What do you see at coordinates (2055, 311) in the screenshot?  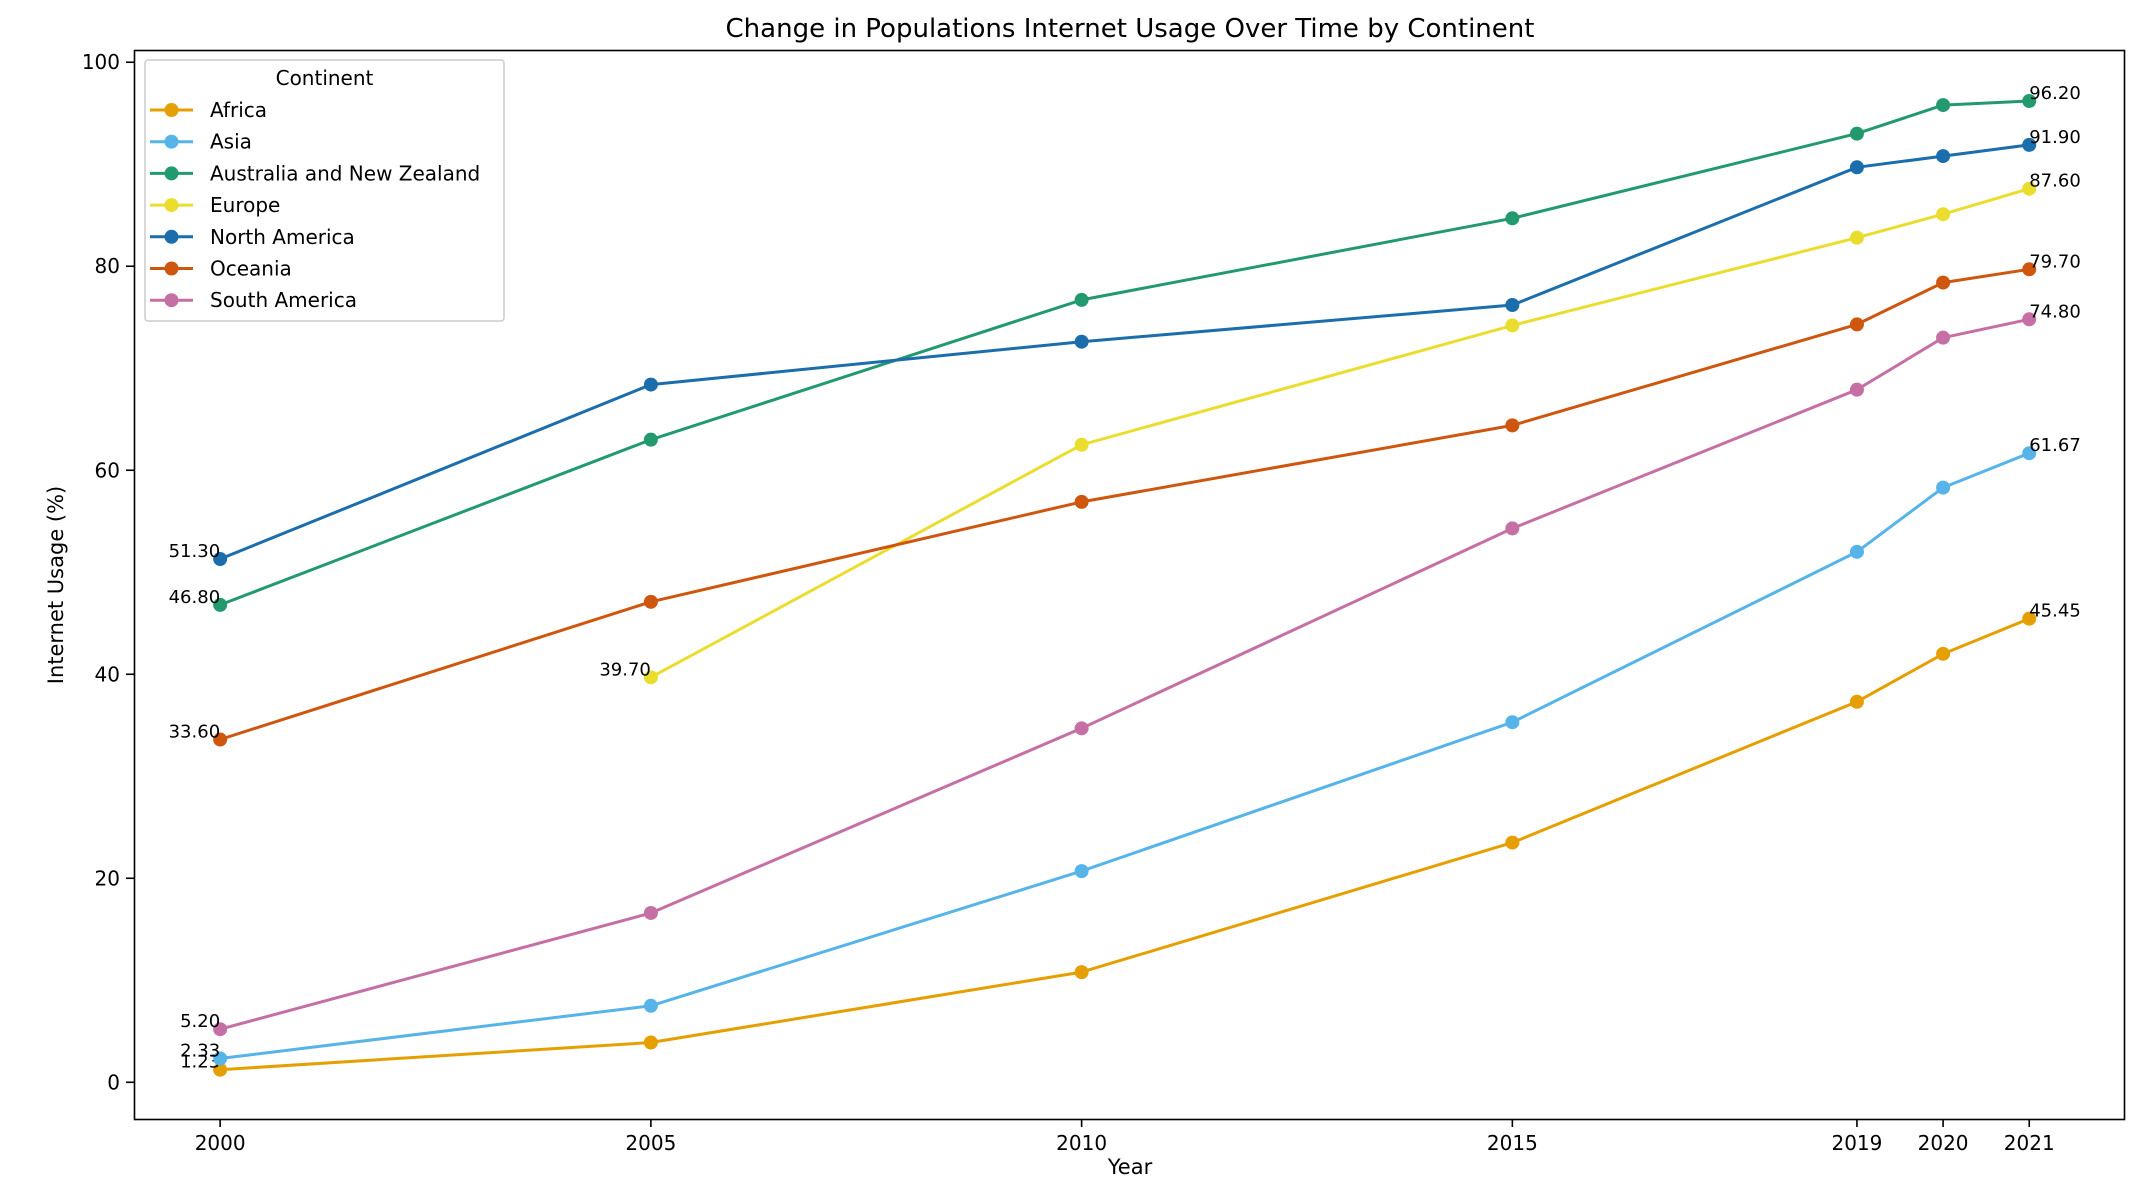 I see `end-value-label-south-america: 74.80` at bounding box center [2055, 311].